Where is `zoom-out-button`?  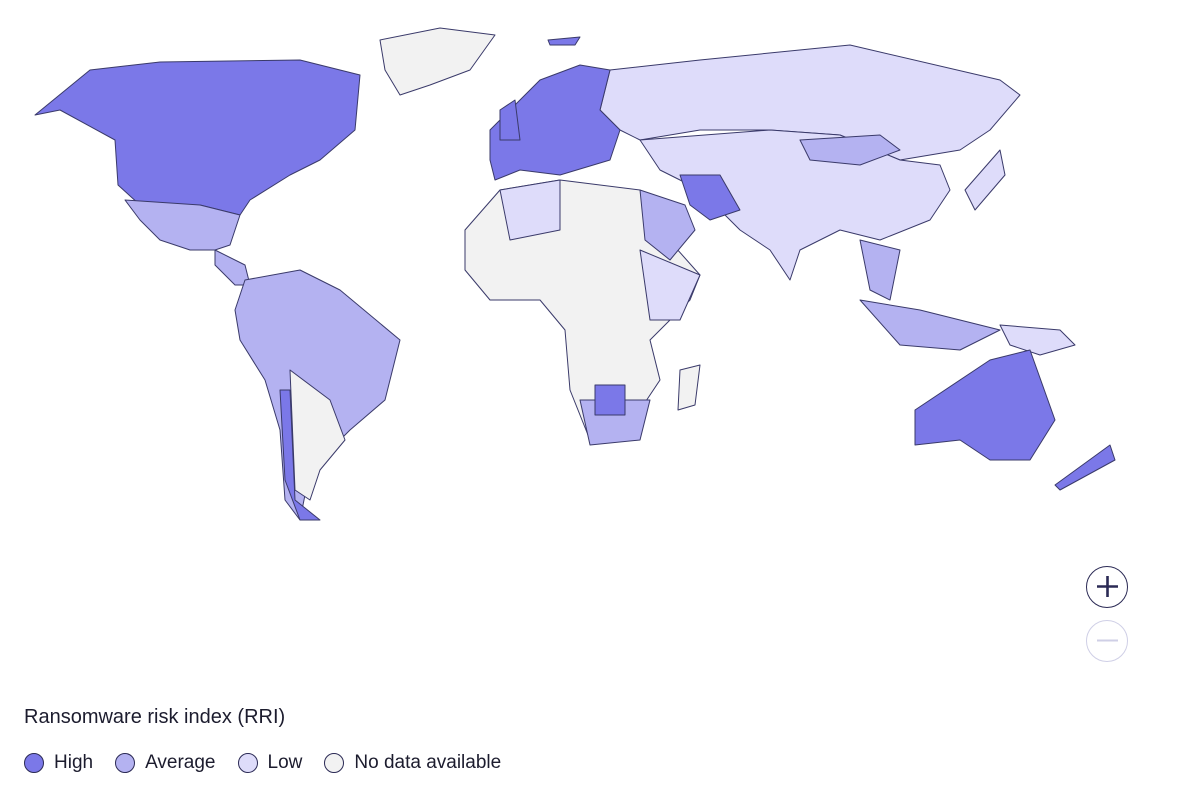 zoom-out-button is located at coordinates (1107, 641).